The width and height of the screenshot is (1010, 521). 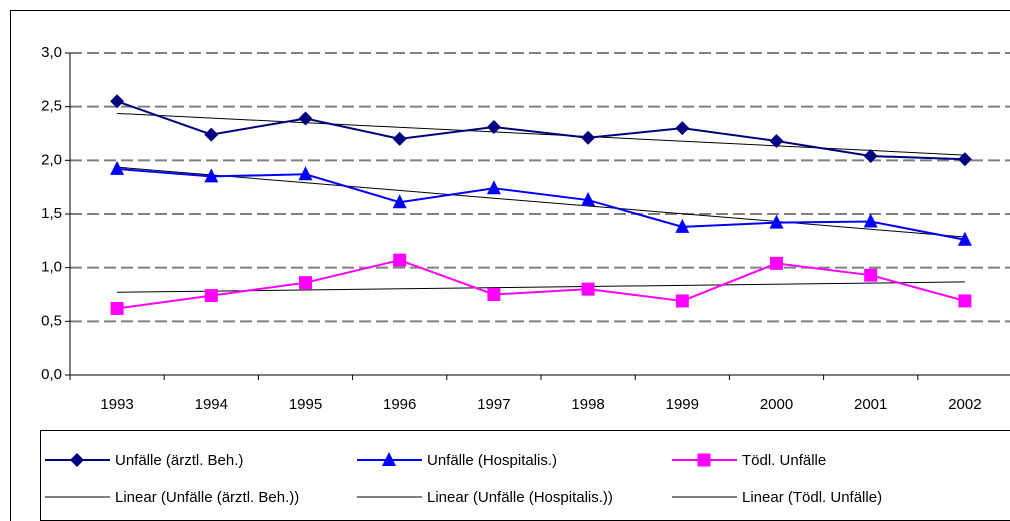 What do you see at coordinates (51, 159) in the screenshot?
I see `y-tick-label: 2,0` at bounding box center [51, 159].